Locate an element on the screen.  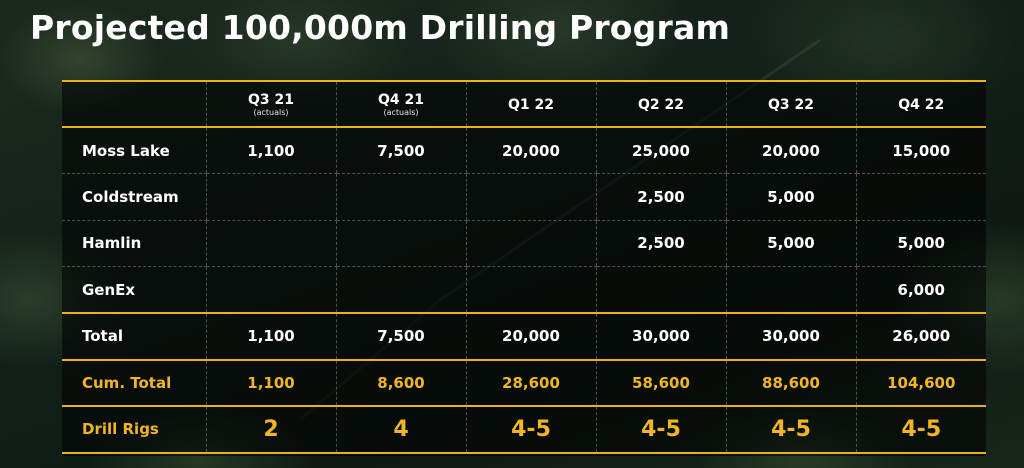
table-cell: 2 is located at coordinates (270, 430).